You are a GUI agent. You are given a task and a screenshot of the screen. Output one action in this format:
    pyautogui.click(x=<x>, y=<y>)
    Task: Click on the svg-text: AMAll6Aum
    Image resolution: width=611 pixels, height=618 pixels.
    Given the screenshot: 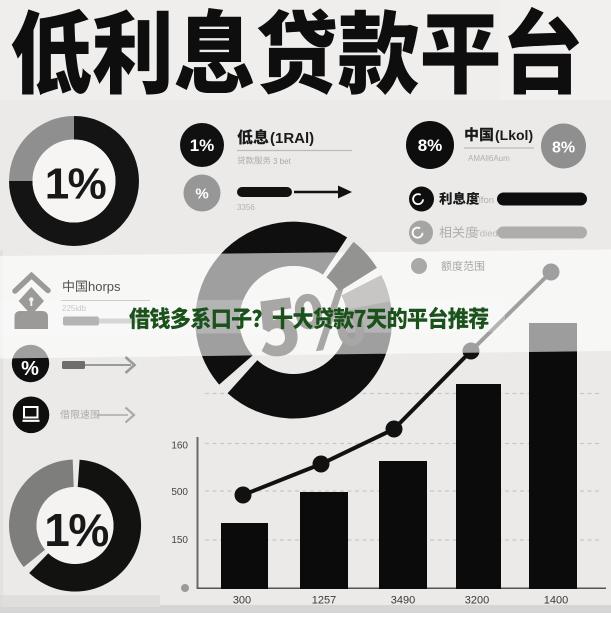 What is the action you would take?
    pyautogui.click(x=489, y=158)
    